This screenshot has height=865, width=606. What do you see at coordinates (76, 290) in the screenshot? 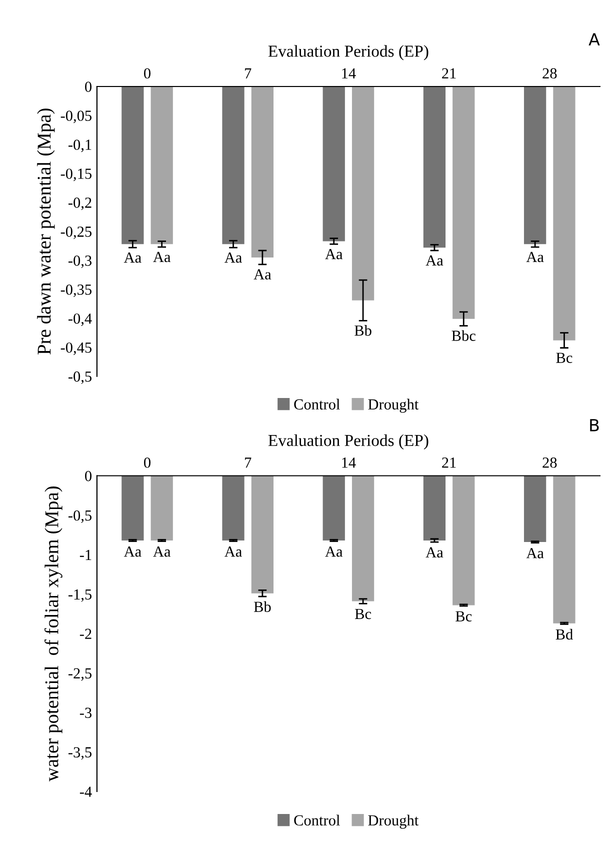
I see `y-tick-label: -0,35` at bounding box center [76, 290].